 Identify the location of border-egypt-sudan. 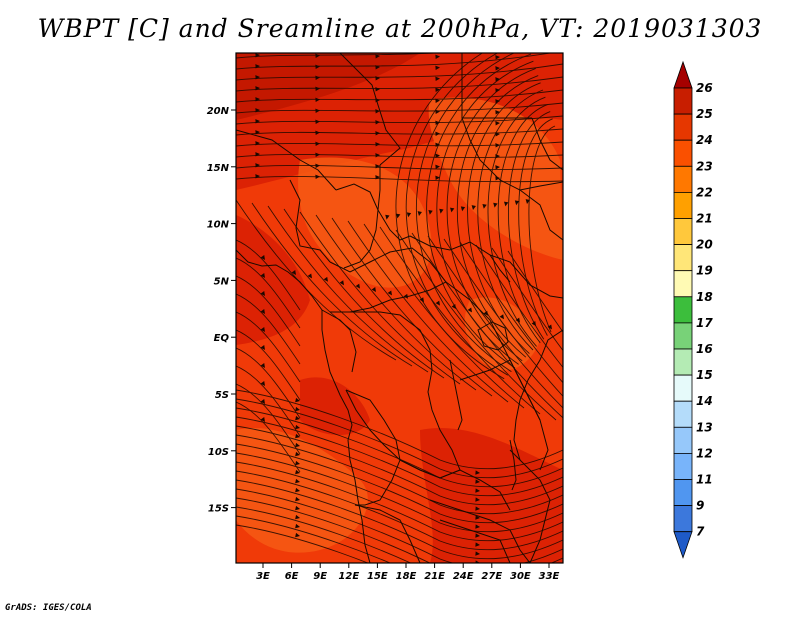
(496, 86).